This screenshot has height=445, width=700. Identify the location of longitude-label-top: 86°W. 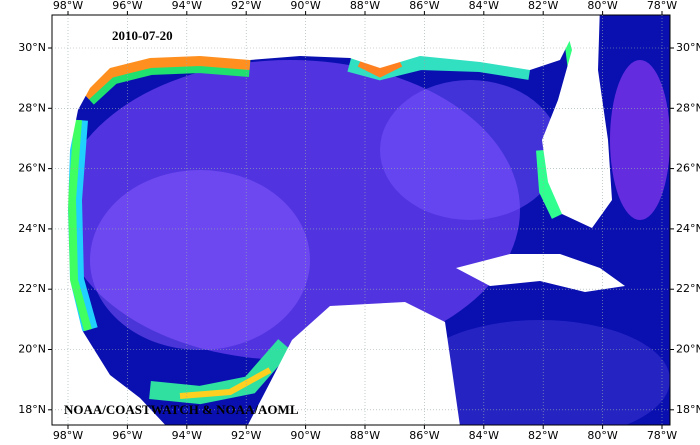
(424, 6).